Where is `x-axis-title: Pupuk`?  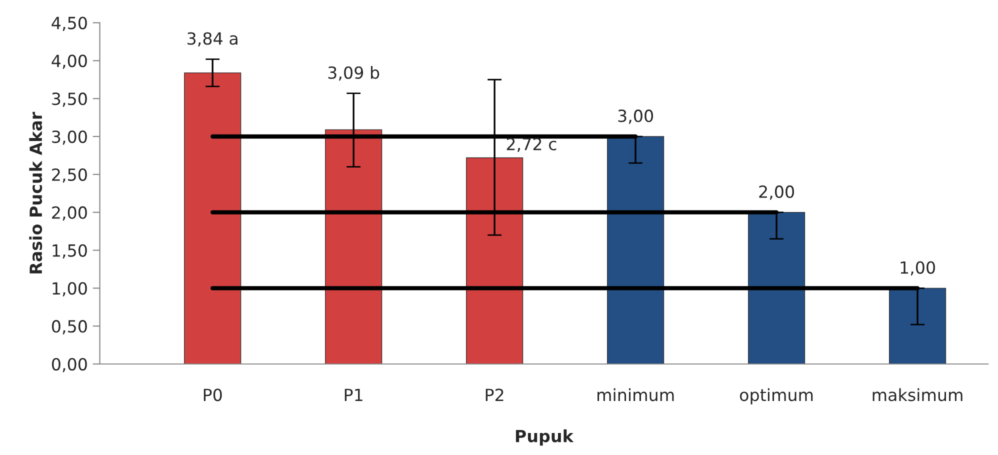
x-axis-title: Pupuk is located at coordinates (545, 437).